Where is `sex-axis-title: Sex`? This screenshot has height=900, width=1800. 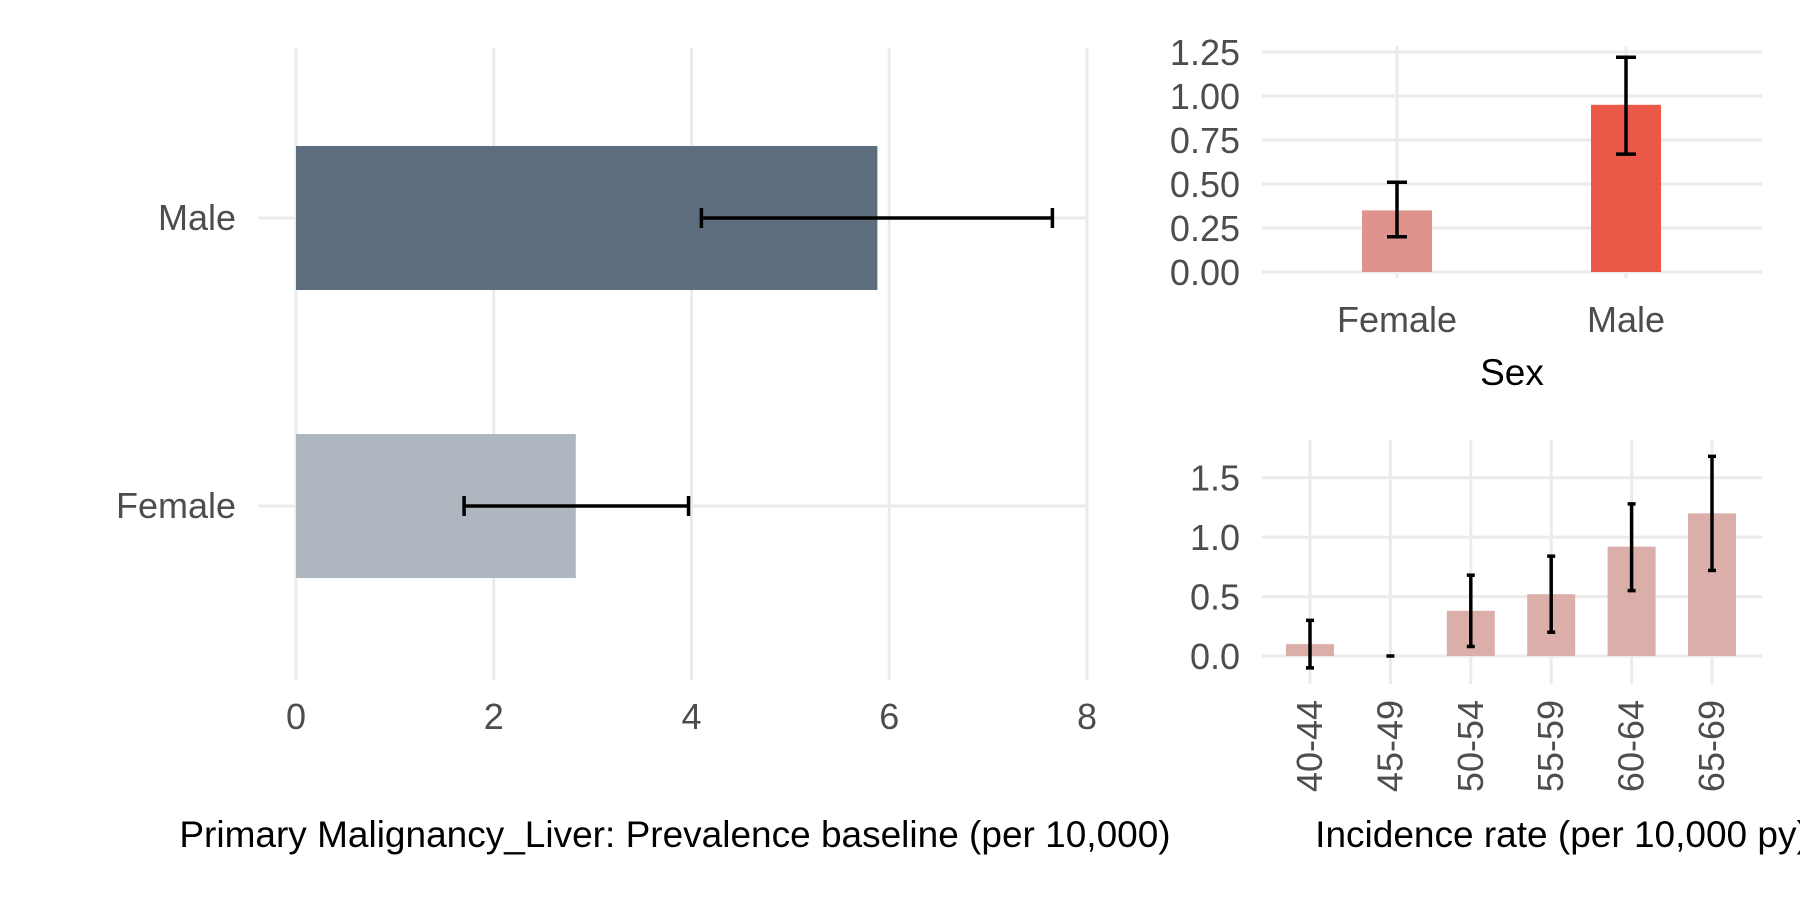
sex-axis-title: Sex is located at coordinates (1512, 372).